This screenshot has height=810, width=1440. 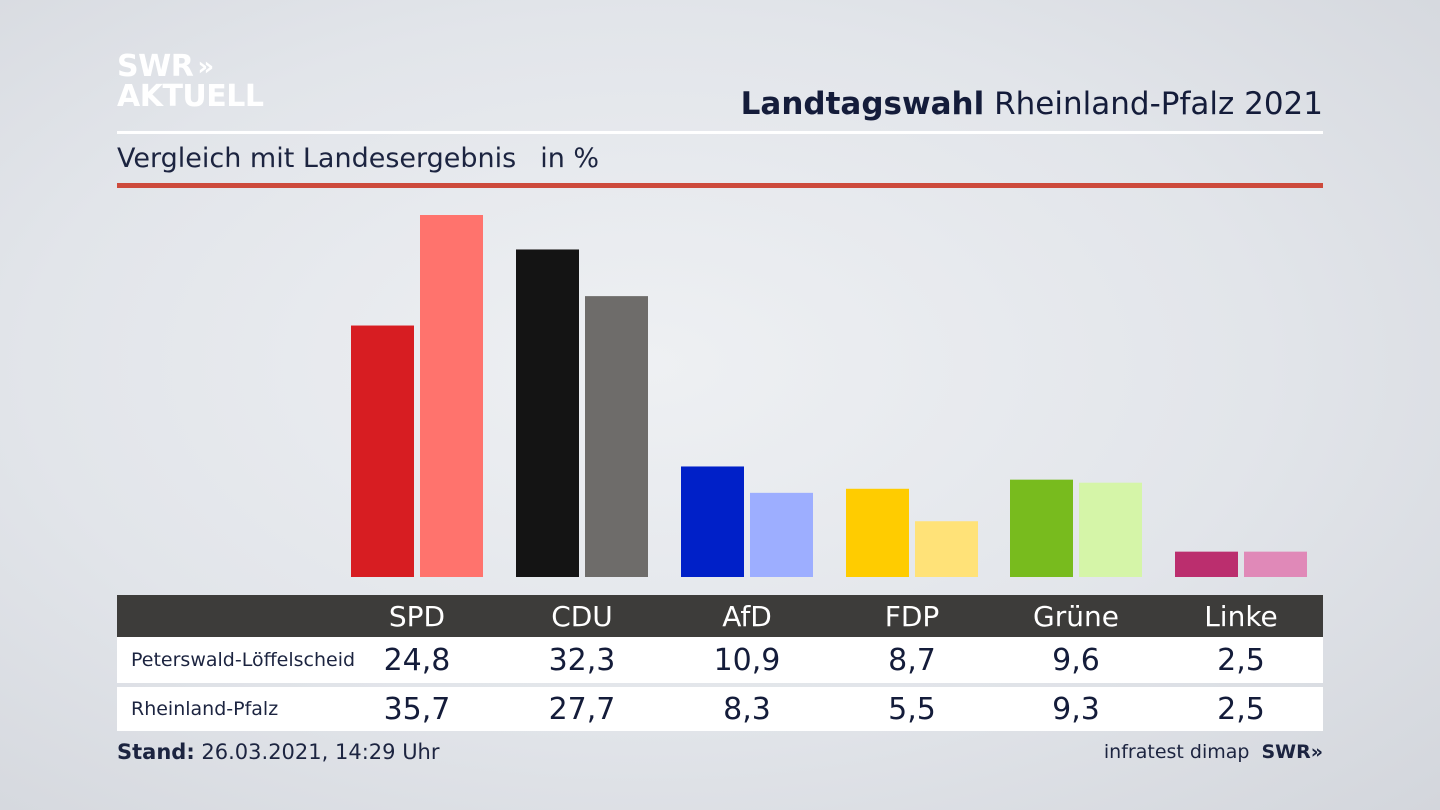 I want to click on bar-afd-local, so click(x=712, y=521).